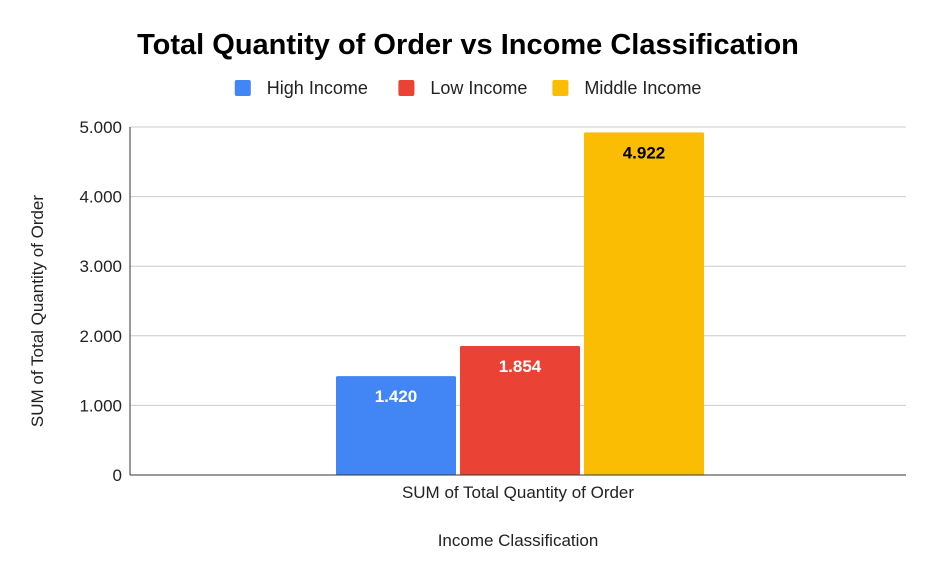  I want to click on legend-label: High Income, so click(317, 88).